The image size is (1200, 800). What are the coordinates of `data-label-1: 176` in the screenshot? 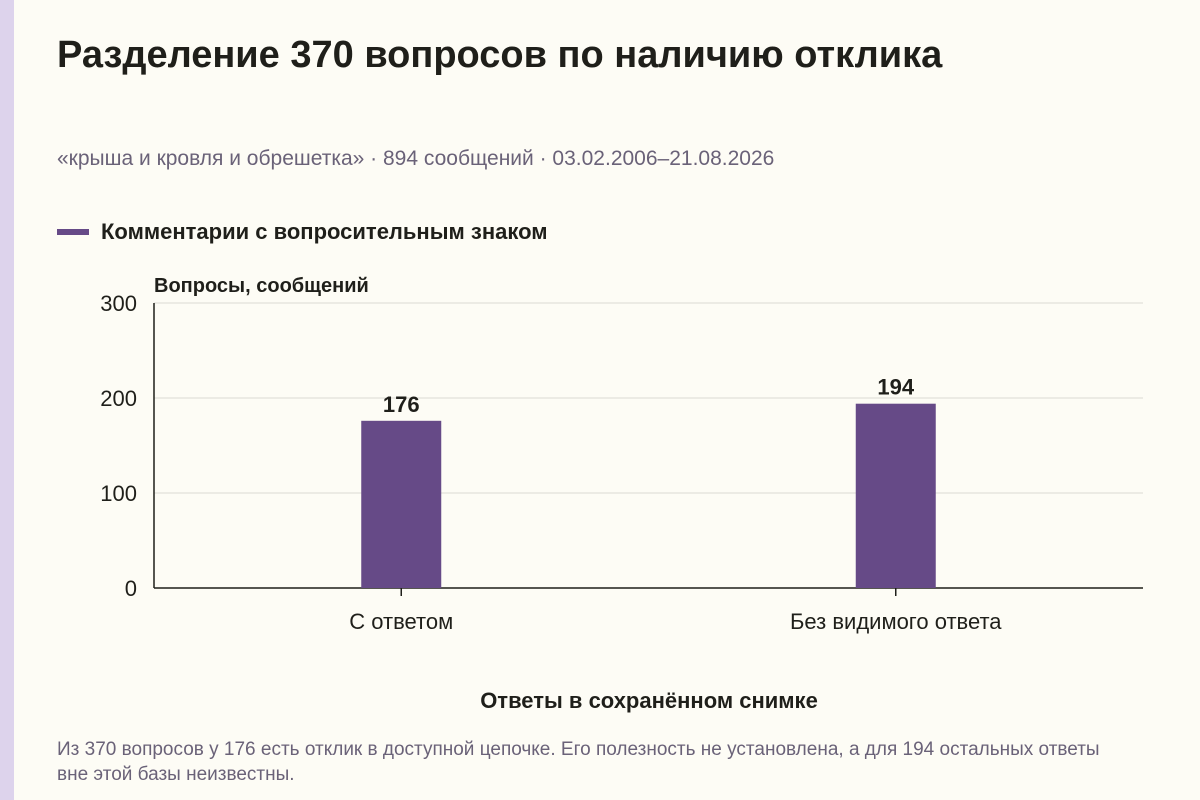 It's located at (401, 404).